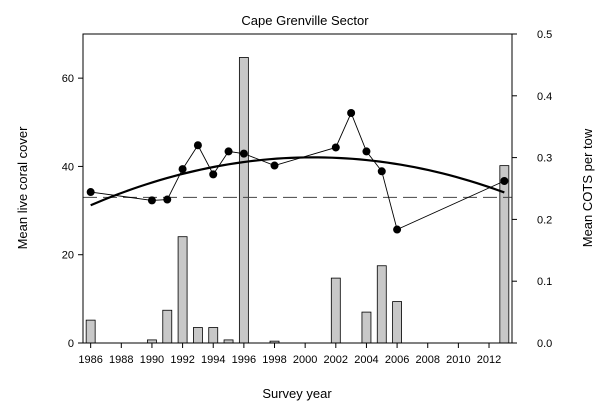 The width and height of the screenshot is (600, 414). Describe the element at coordinates (182, 360) in the screenshot. I see `x-tick-label-1992: 1992` at that location.